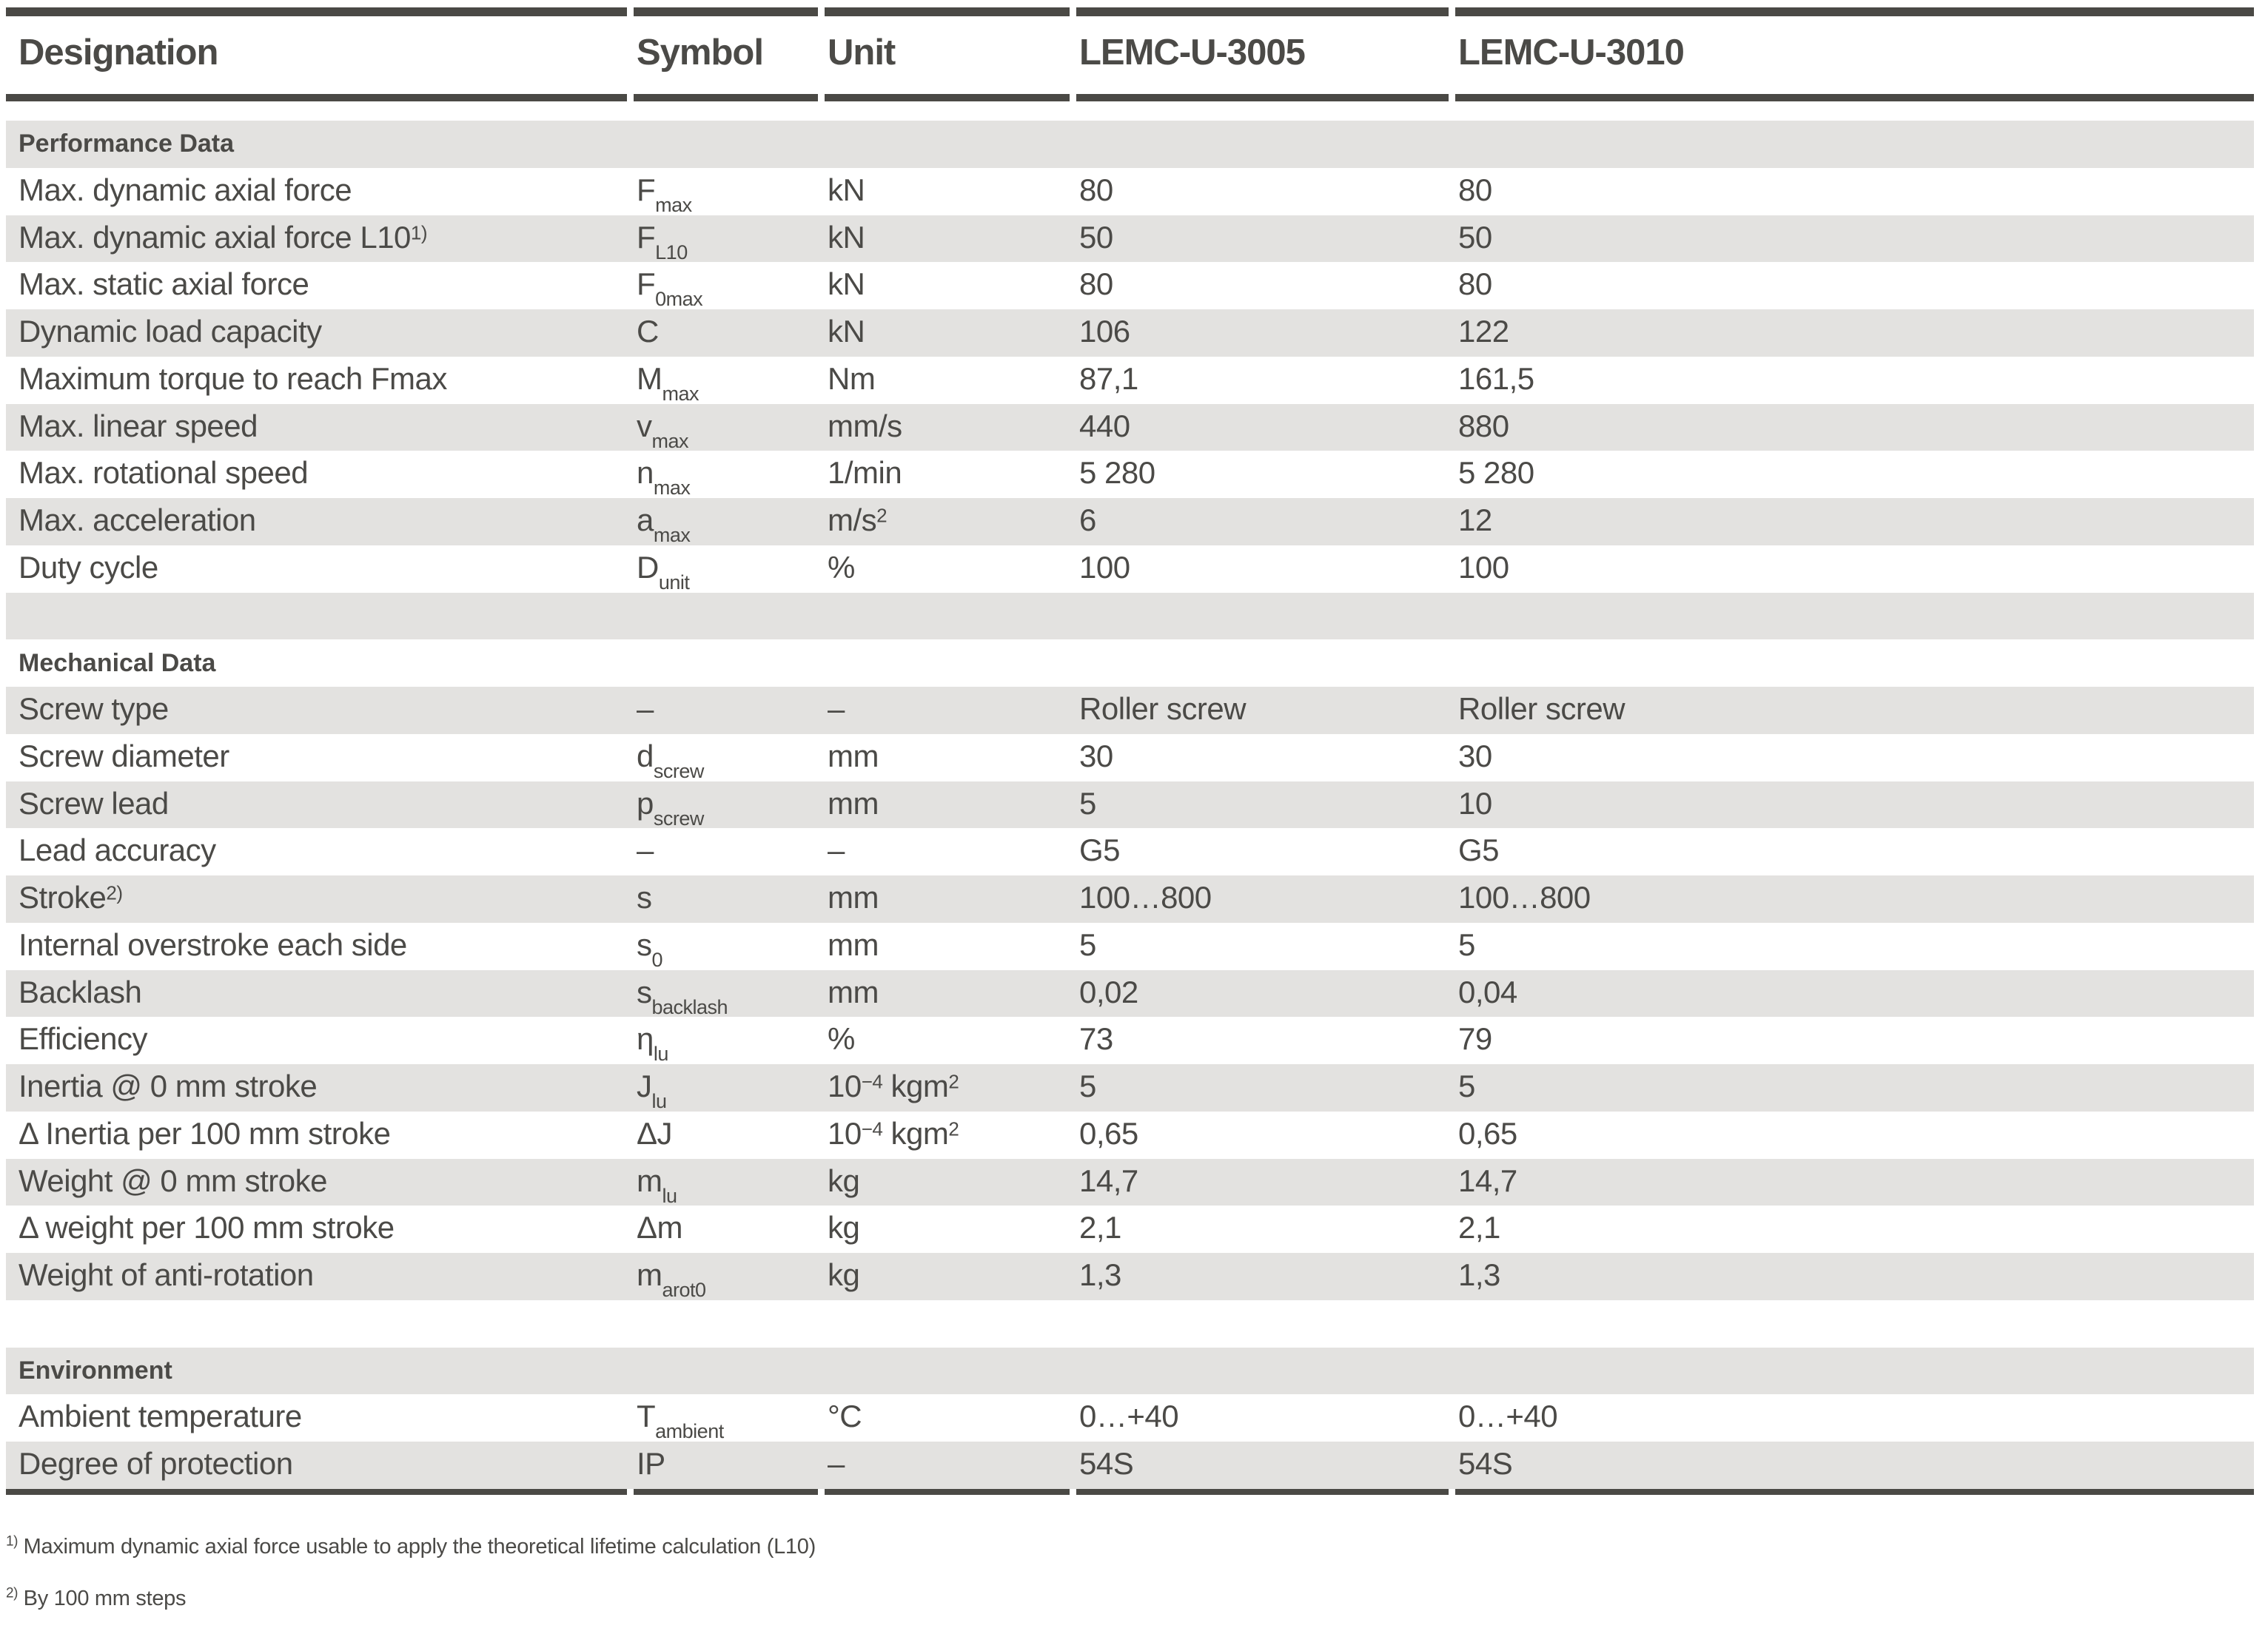  I want to click on designation-cell: Max. dynamic axial force L101), so click(223, 237).